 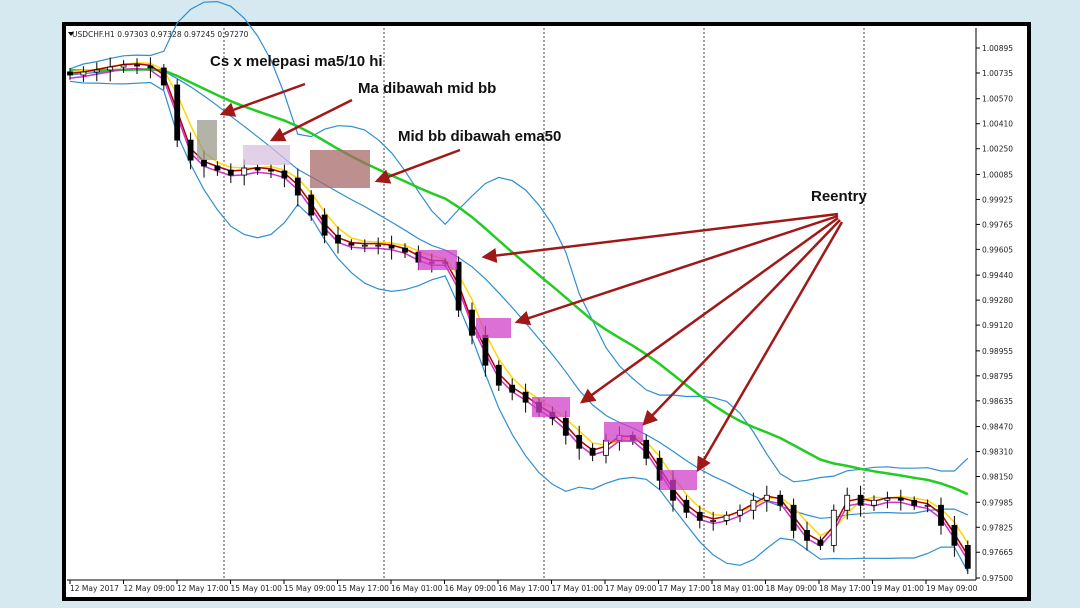 I want to click on x-tick-label: 19 May 01:00, so click(x=899, y=588).